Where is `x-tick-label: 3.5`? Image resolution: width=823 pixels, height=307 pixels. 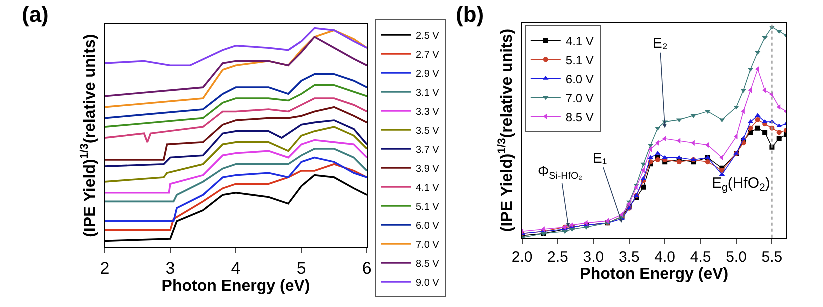 x-tick-label: 3.5 is located at coordinates (629, 257).